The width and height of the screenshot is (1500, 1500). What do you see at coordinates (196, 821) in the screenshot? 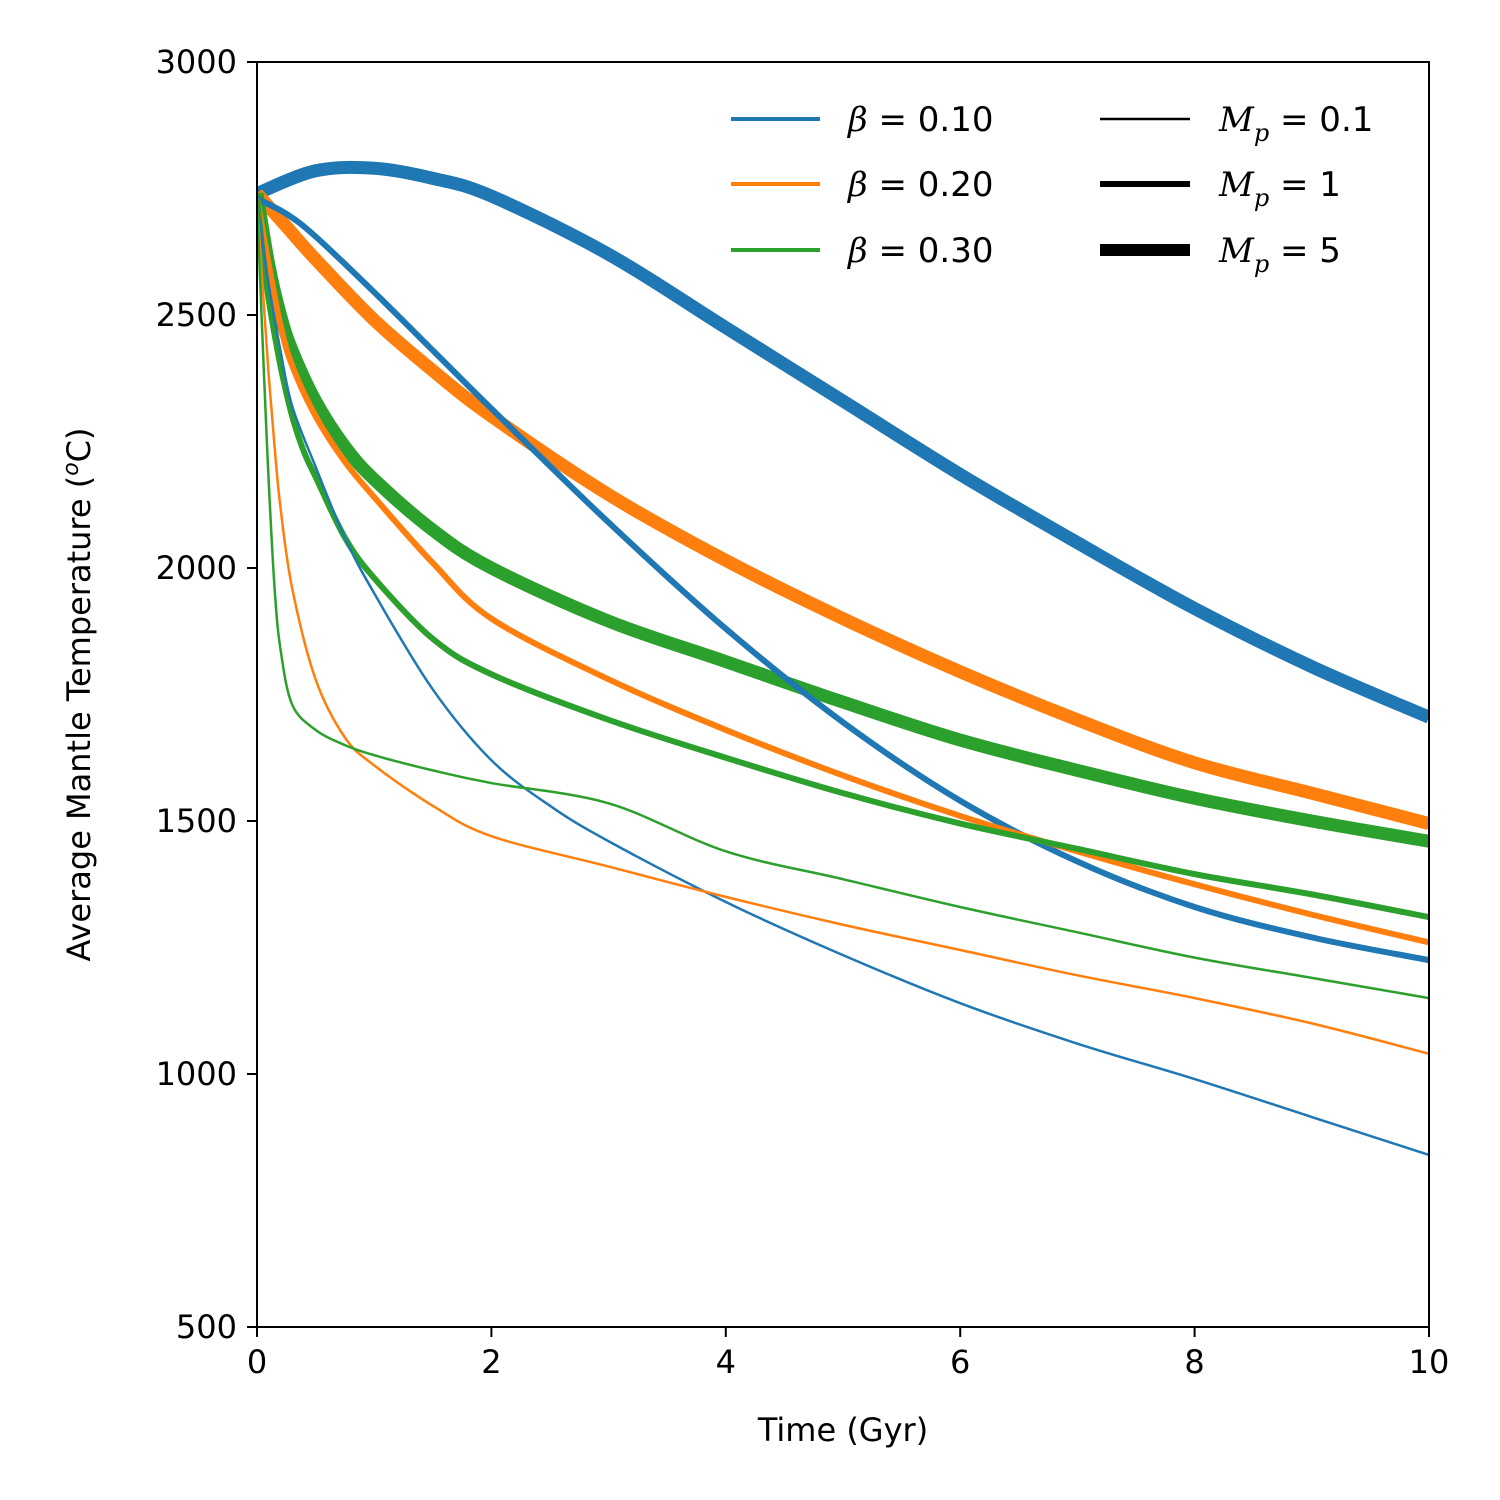
I see `y-tick-label: 1500` at bounding box center [196, 821].